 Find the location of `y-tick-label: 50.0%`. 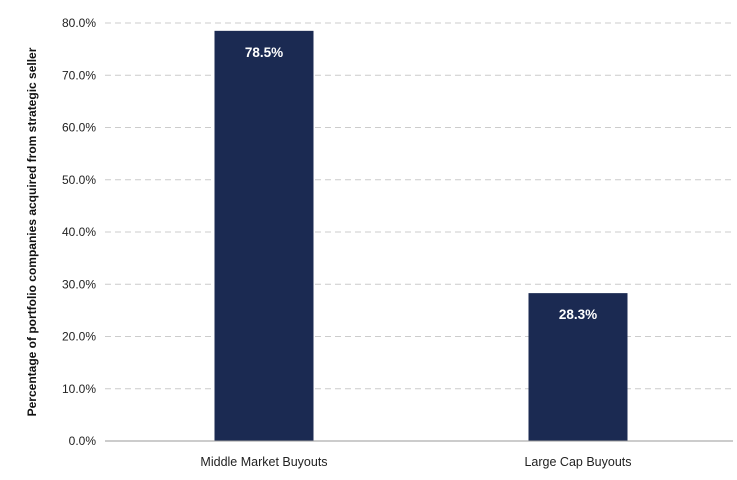

y-tick-label: 50.0% is located at coordinates (79, 180).